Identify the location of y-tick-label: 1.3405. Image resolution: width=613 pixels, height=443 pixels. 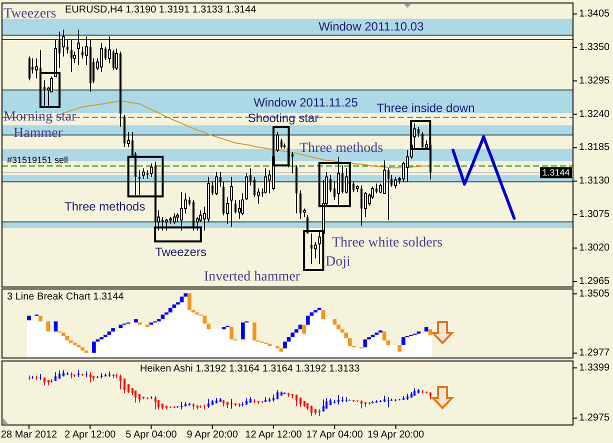
(594, 14).